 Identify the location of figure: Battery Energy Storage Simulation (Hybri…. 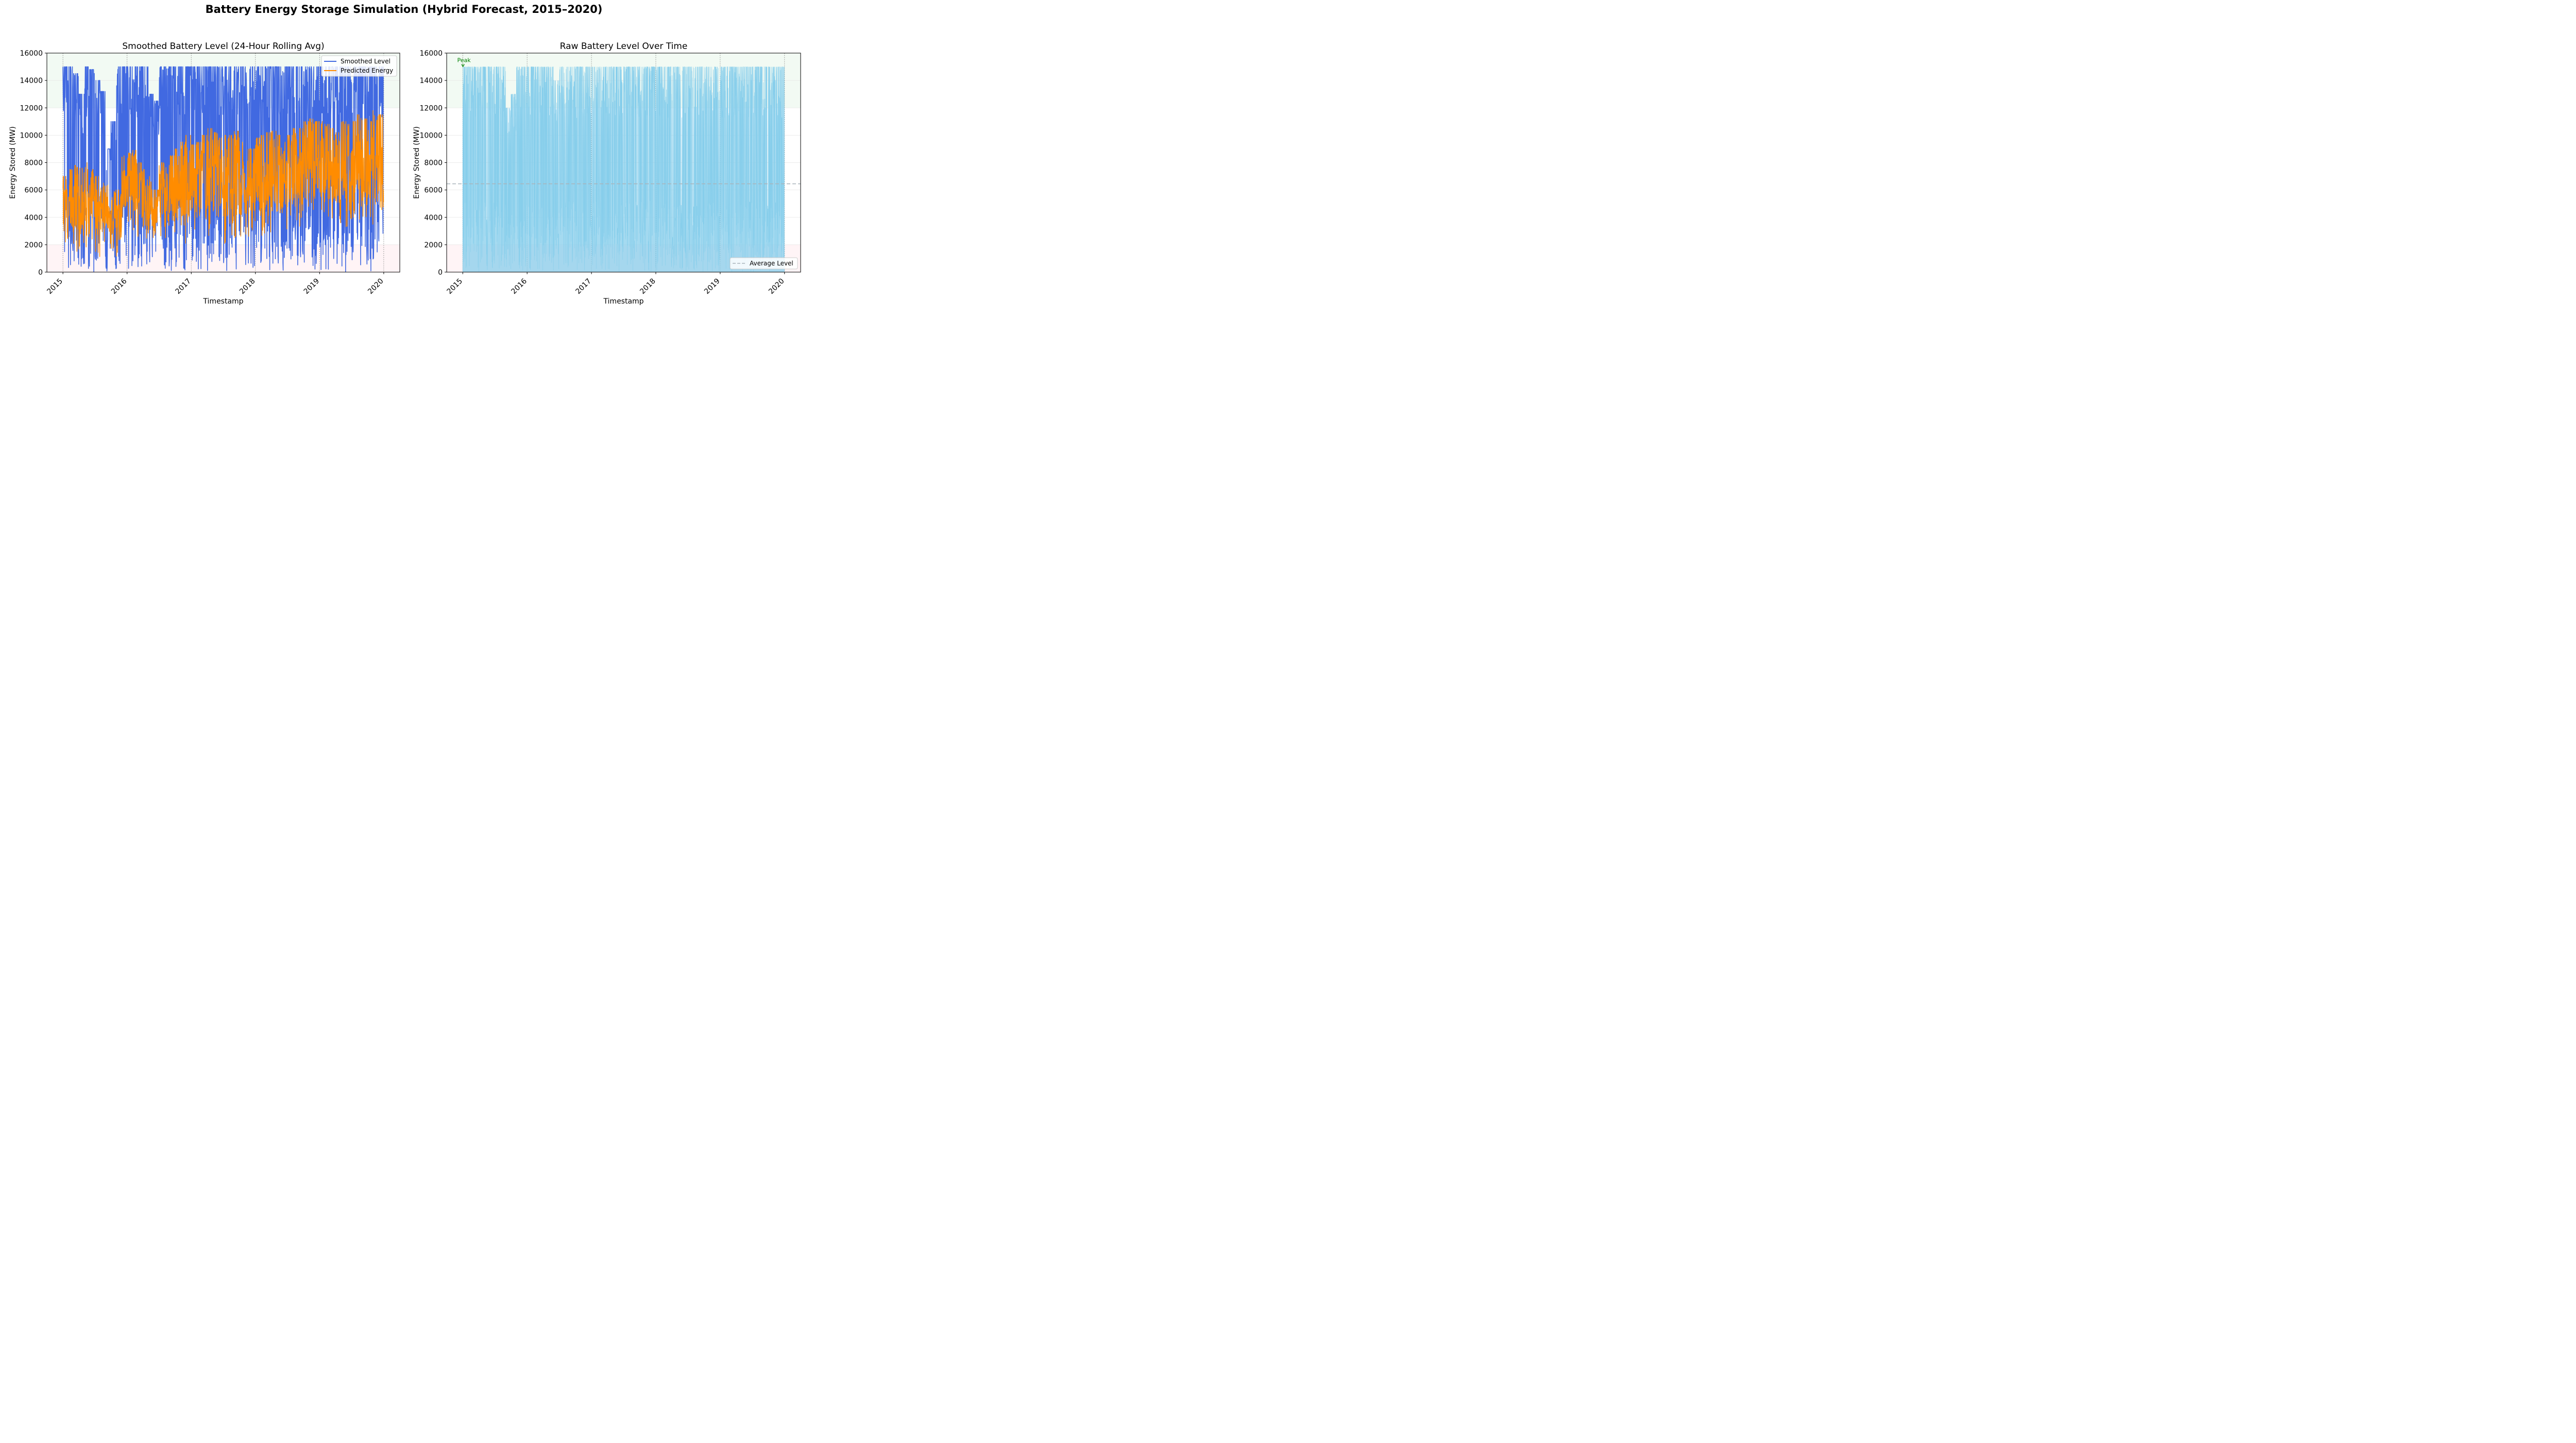
(404, 157).